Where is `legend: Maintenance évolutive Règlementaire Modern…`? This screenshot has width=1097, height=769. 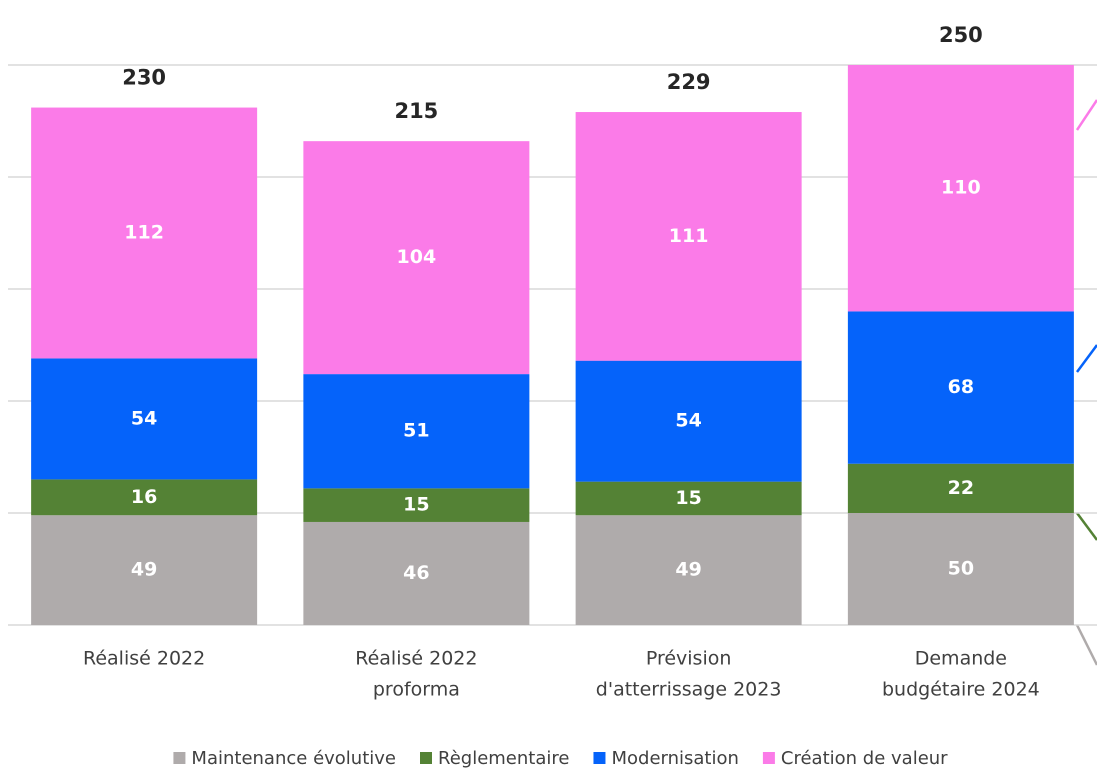
legend: Maintenance évolutive Règlementaire Modern… is located at coordinates (560, 758).